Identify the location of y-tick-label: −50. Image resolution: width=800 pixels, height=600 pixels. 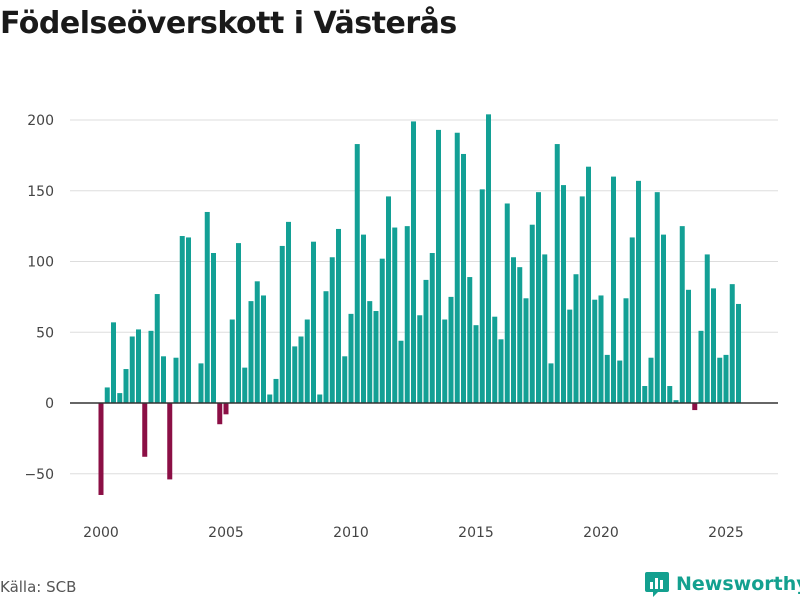
(39, 475).